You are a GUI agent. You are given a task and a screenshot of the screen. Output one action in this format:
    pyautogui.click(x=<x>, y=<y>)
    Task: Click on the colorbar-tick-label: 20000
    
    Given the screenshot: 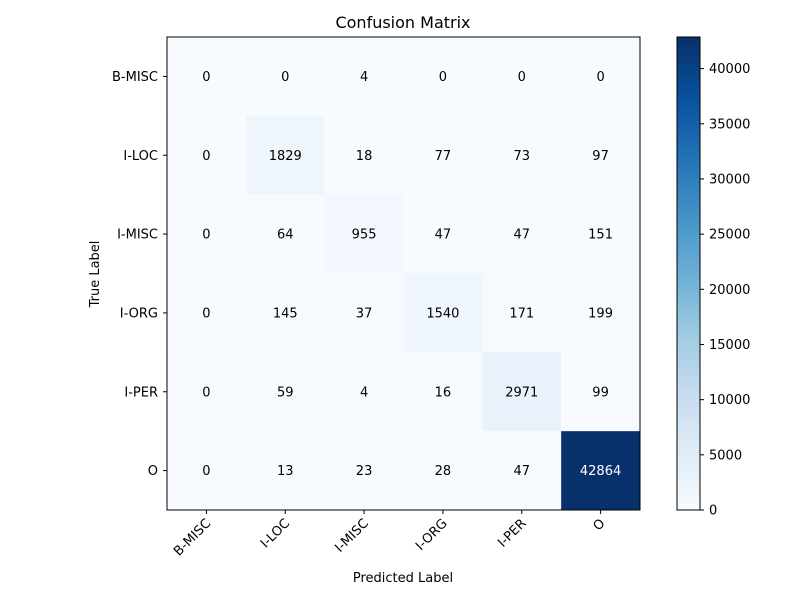 What is the action you would take?
    pyautogui.click(x=729, y=290)
    